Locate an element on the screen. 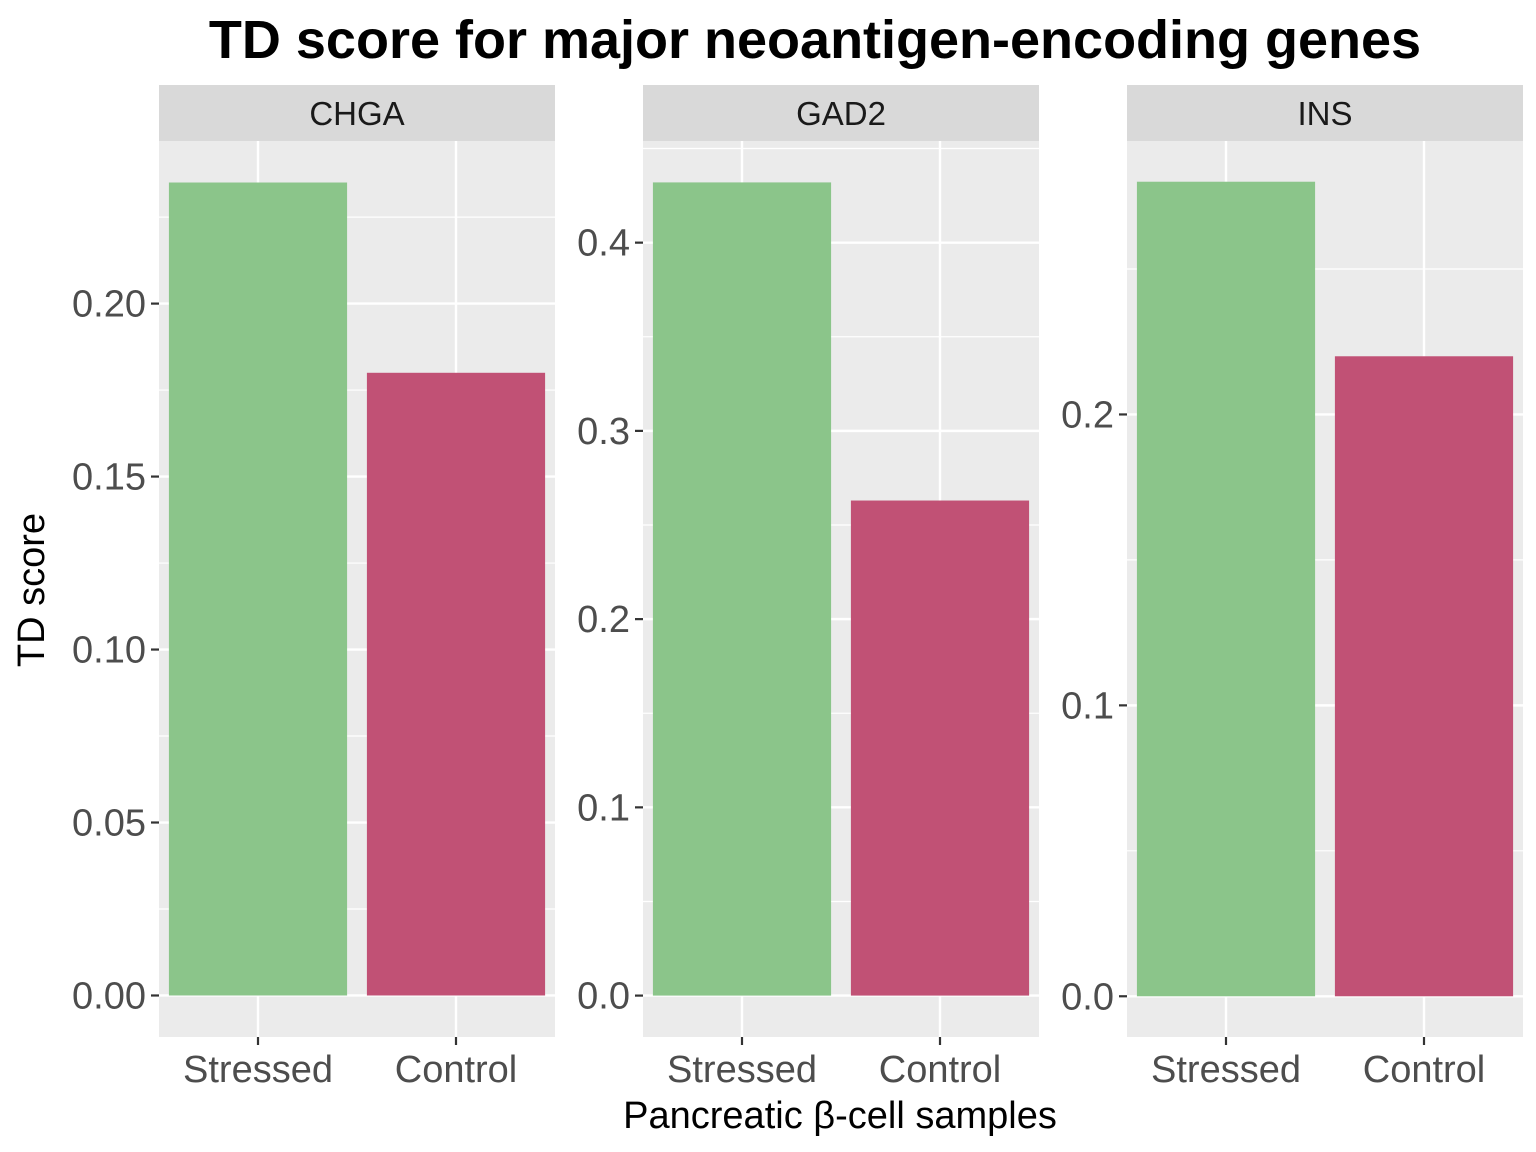 This screenshot has width=1536, height=1152. y-axis-title: TD score is located at coordinates (32, 590).